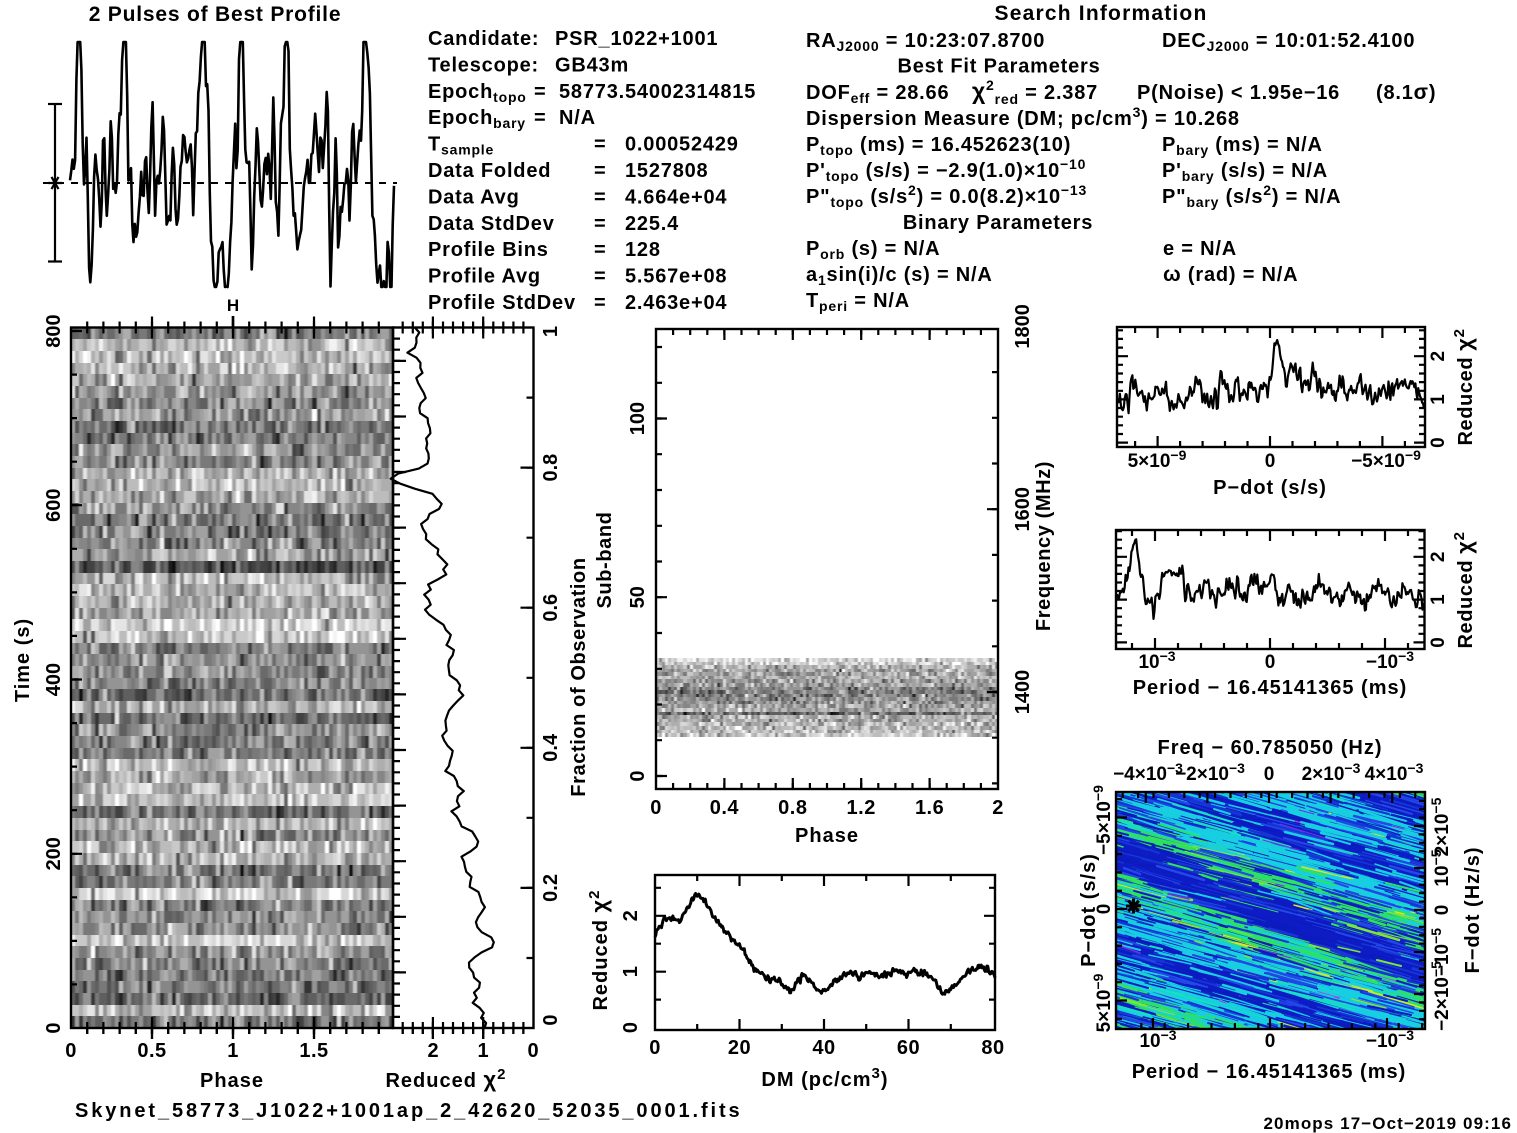  What do you see at coordinates (1288, 42) in the screenshot?
I see `svg-text: DECJ2000 = 10:01:52.4100` at bounding box center [1288, 42].